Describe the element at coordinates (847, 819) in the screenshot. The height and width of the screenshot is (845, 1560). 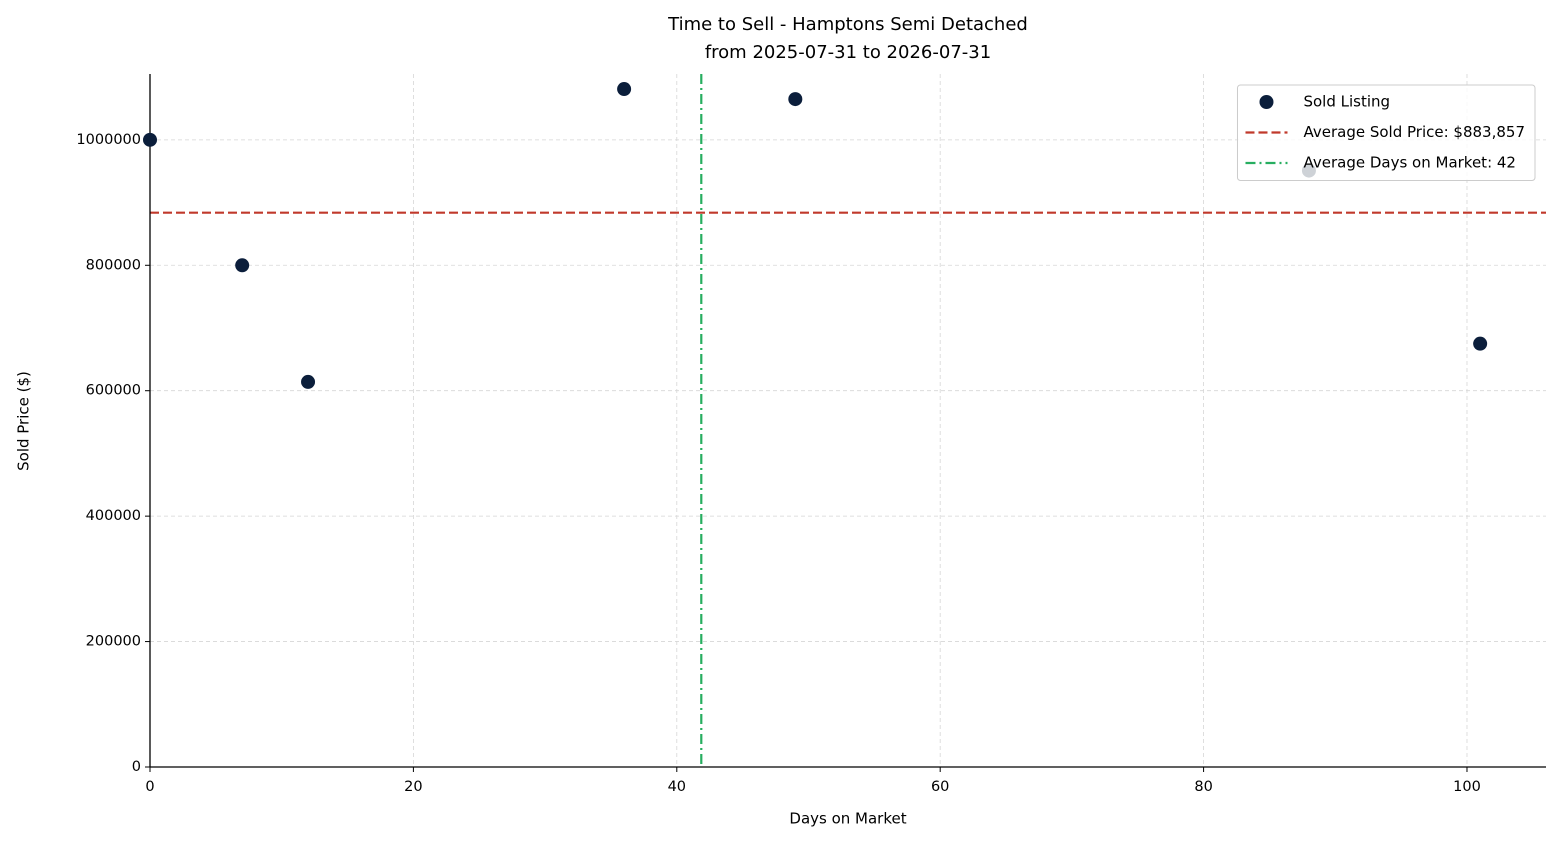
I see `x-axis-label: Days on Market` at that location.